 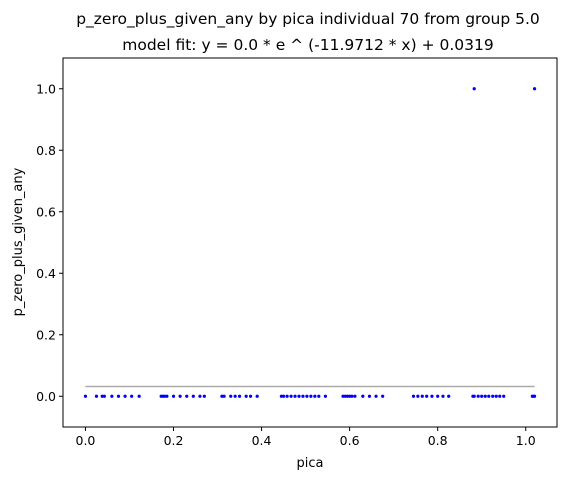 I want to click on y-tick-label: 0.8, so click(x=46, y=150).